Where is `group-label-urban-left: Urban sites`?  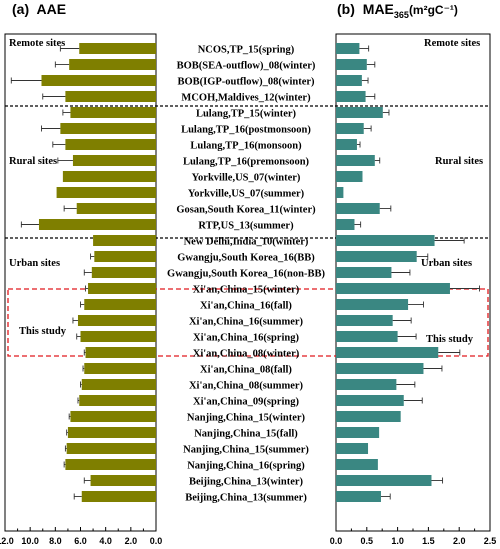
group-label-urban-left: Urban sites is located at coordinates (34, 263).